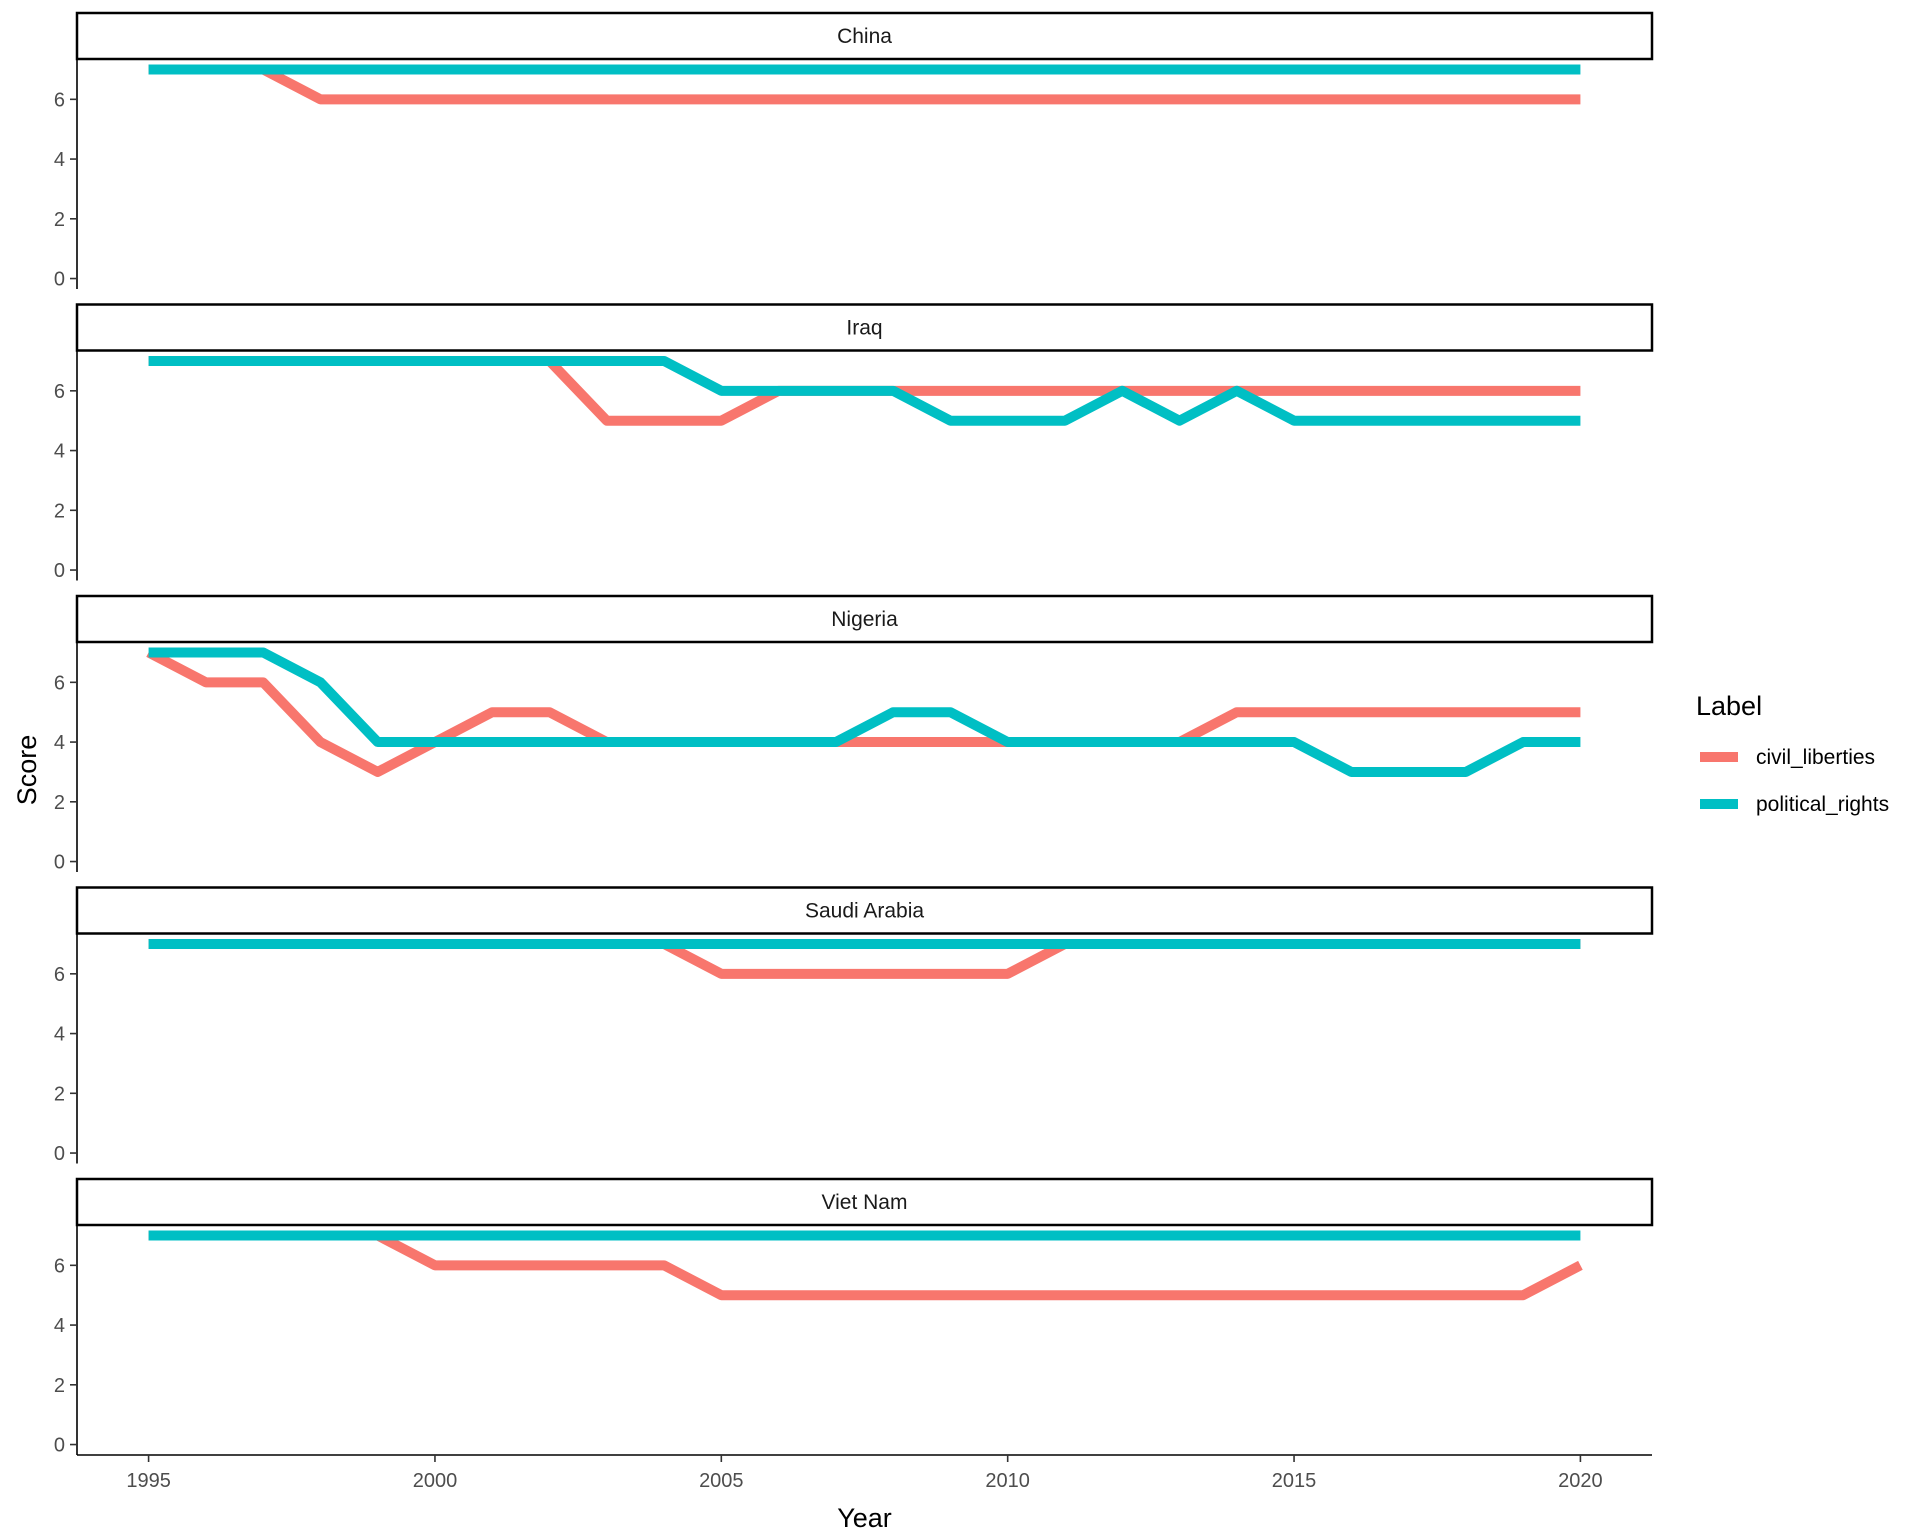 The image size is (1920, 1536). Describe the element at coordinates (1815, 757) in the screenshot. I see `legend-label-civil-liberties: civil_liberties` at that location.